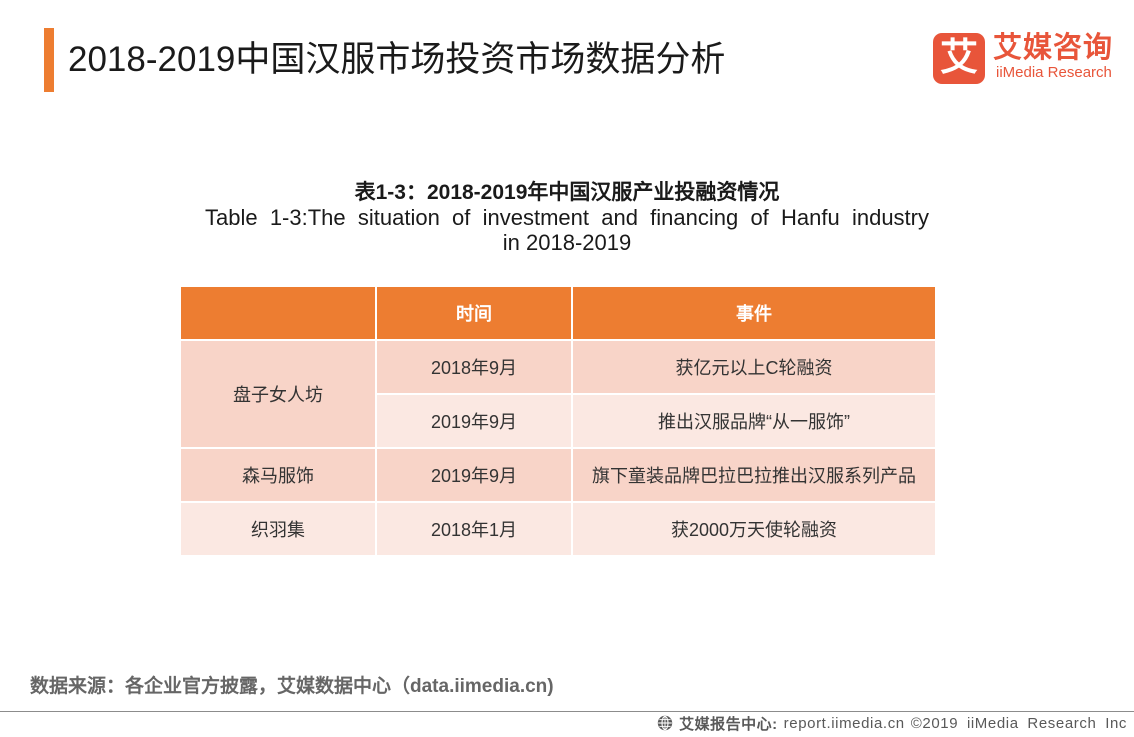 The image size is (1134, 737). Describe the element at coordinates (754, 313) in the screenshot. I see `table-header-event: 事件` at that location.